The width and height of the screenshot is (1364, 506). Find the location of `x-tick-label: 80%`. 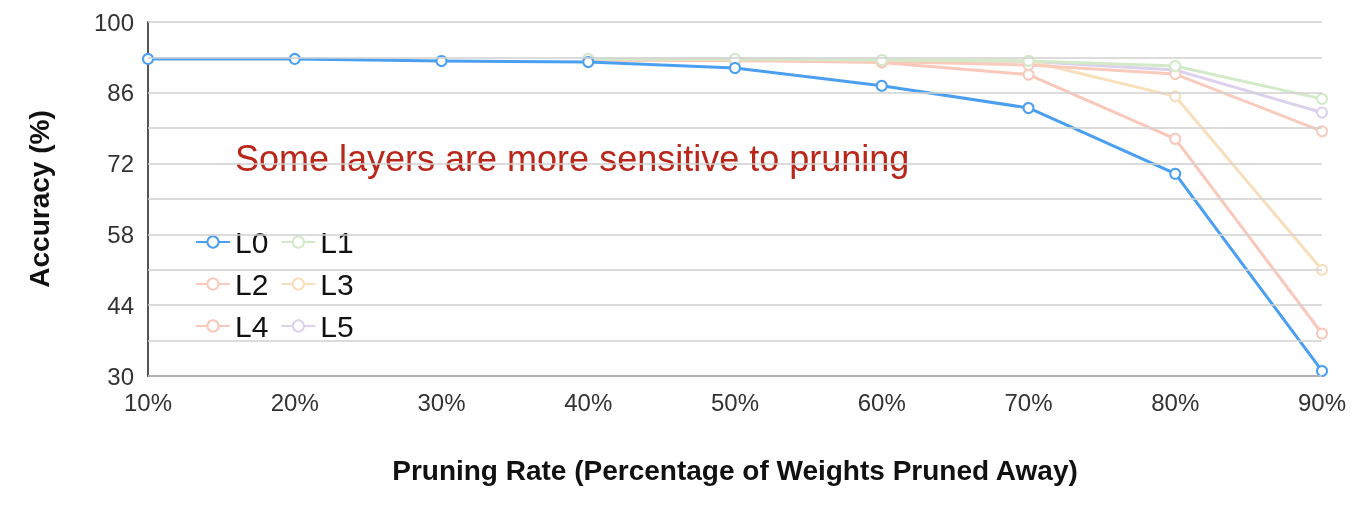

x-tick-label: 80% is located at coordinates (1175, 402).